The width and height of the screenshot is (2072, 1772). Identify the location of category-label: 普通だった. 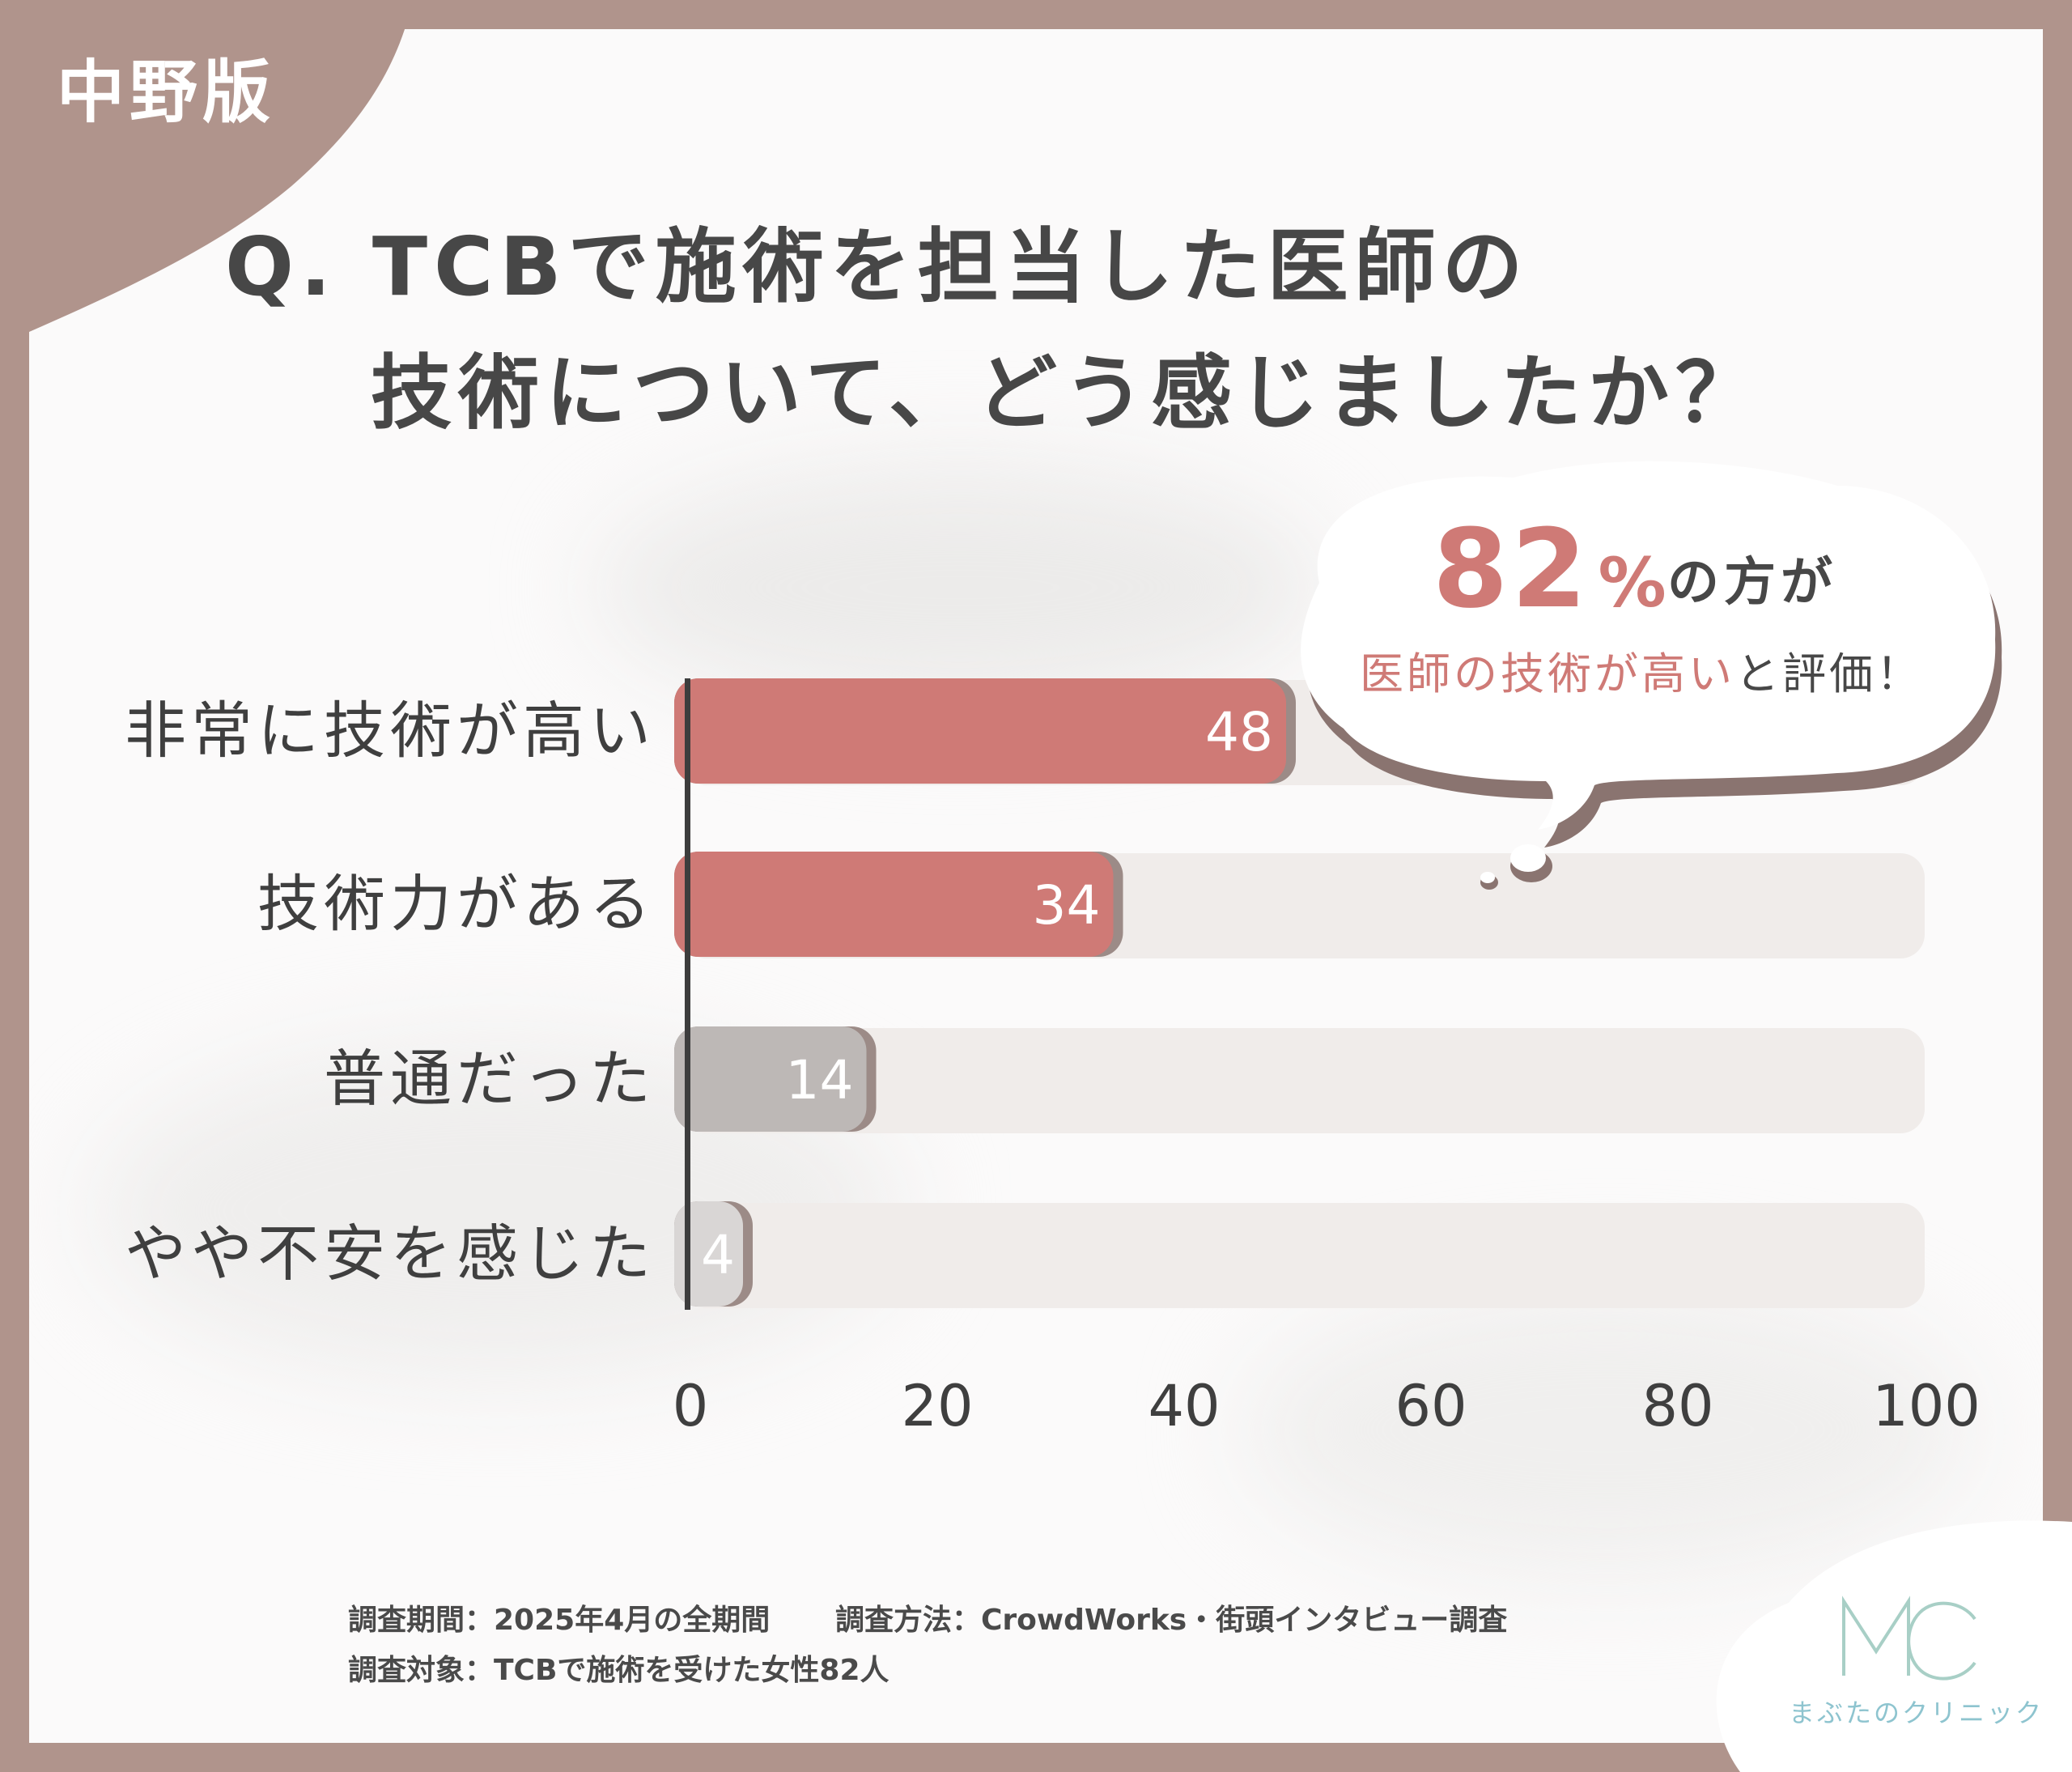
(490, 1079).